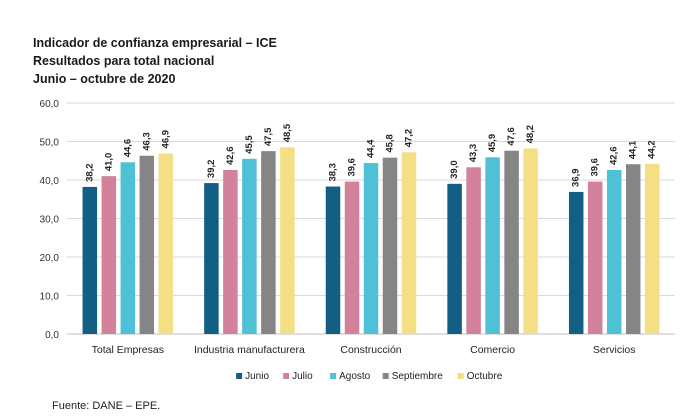 The height and width of the screenshot is (420, 700). What do you see at coordinates (146, 141) in the screenshot?
I see `data-label: 46,3` at bounding box center [146, 141].